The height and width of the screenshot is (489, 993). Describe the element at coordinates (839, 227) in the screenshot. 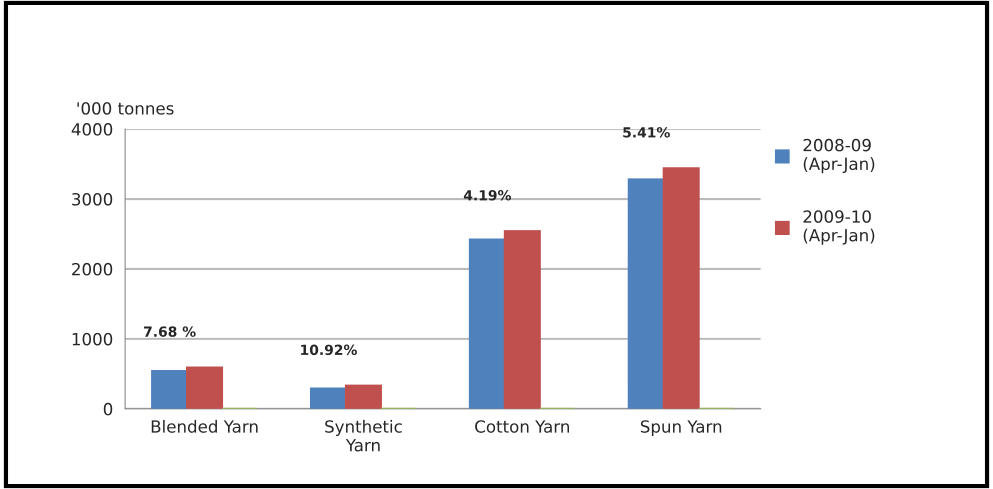

I see `legend-label: 2009-10 (Apr-Jan)` at that location.